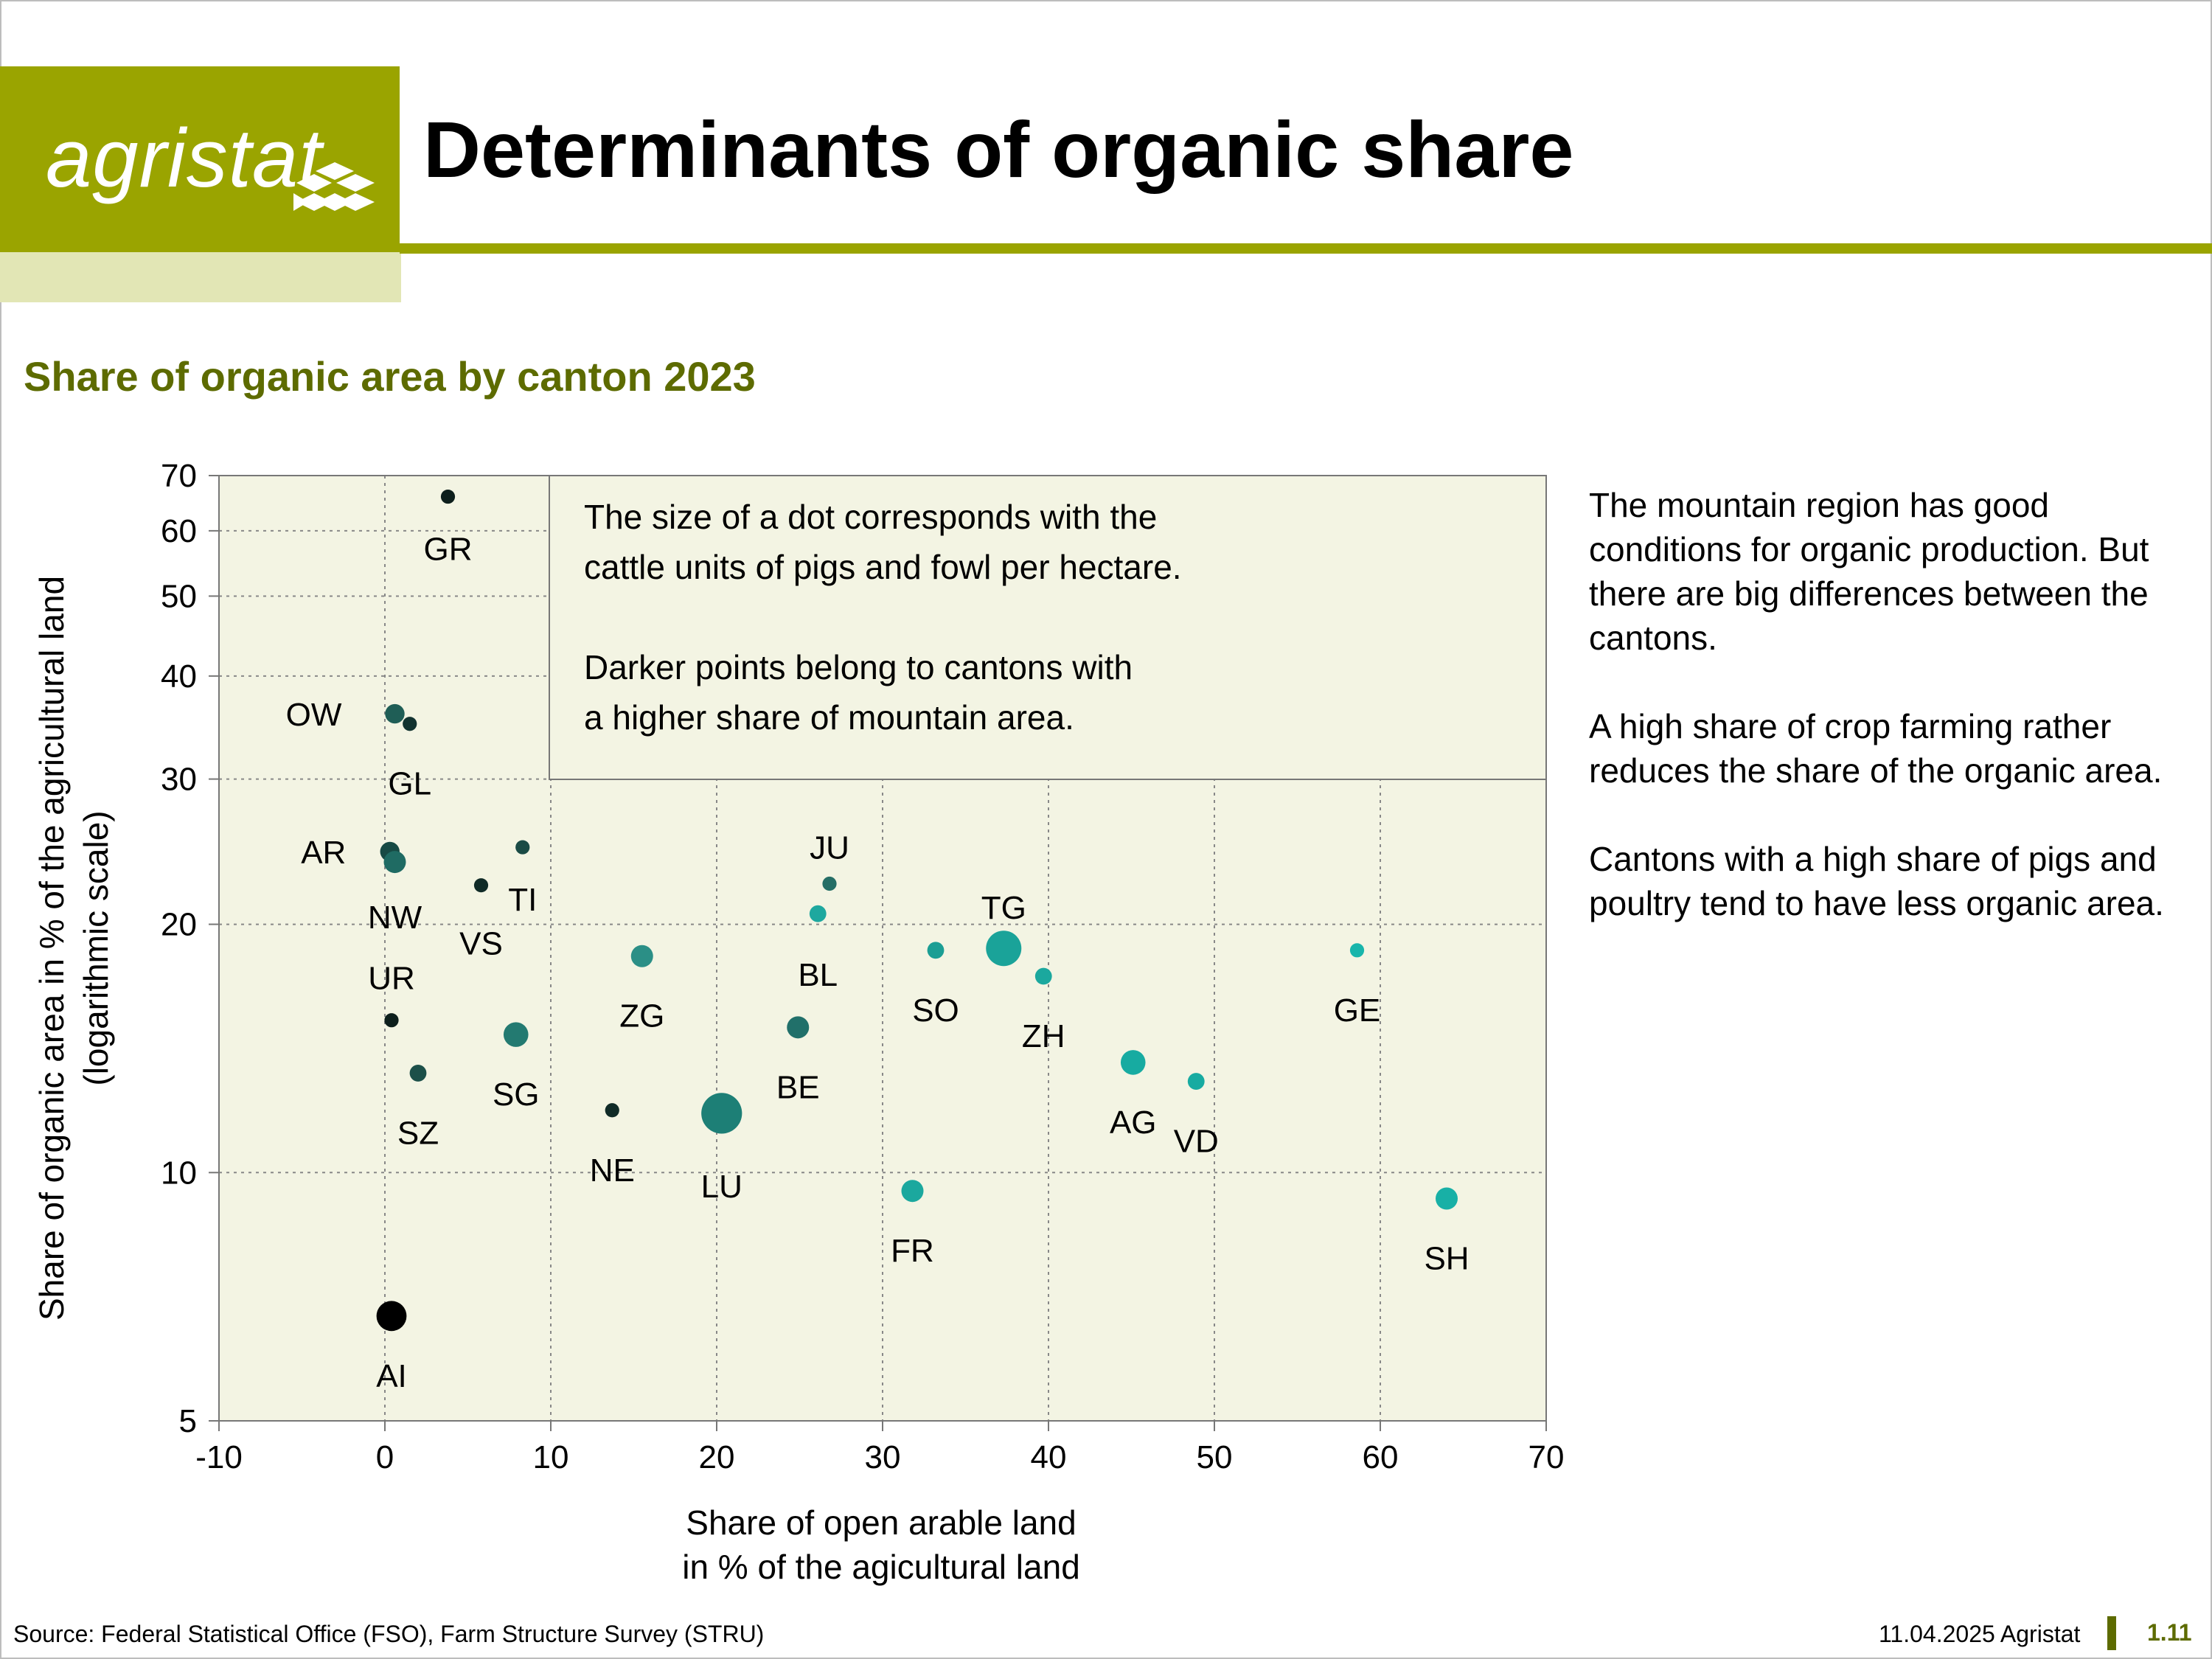  Describe the element at coordinates (385, 1457) in the screenshot. I see `x-tick-label: 0` at that location.